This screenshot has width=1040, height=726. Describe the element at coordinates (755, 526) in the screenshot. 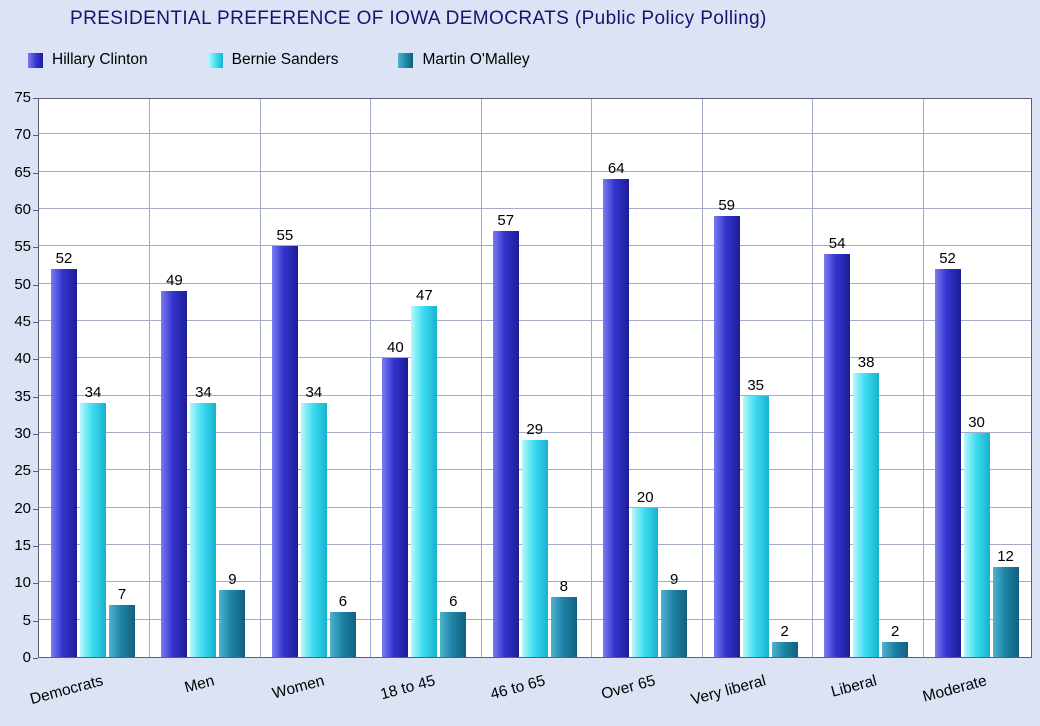

I see `bar-bernie-sanders-very-liberal` at that location.